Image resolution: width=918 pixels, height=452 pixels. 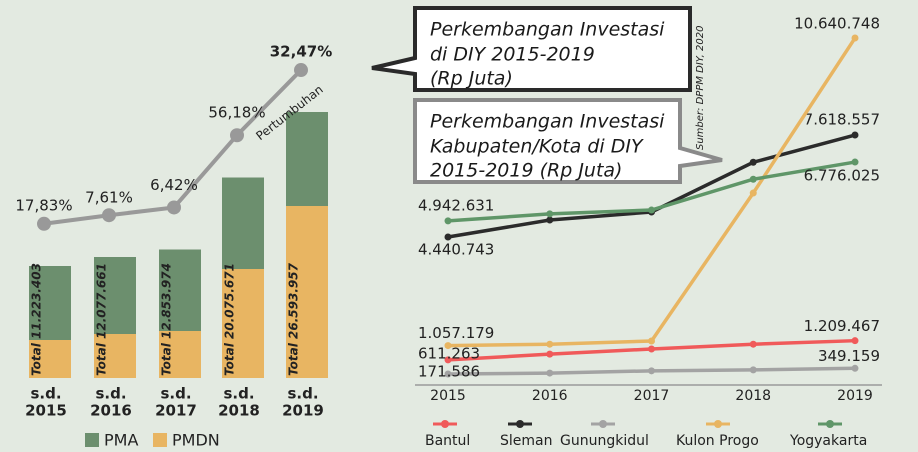 I want to click on total-label: Total 20.075.671, so click(x=230, y=319).